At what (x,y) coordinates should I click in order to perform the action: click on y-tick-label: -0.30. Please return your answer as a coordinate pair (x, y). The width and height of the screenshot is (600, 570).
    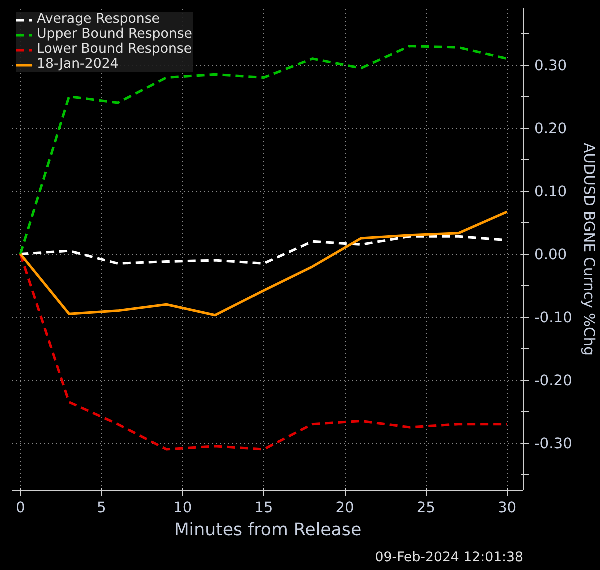
    Looking at the image, I should click on (553, 444).